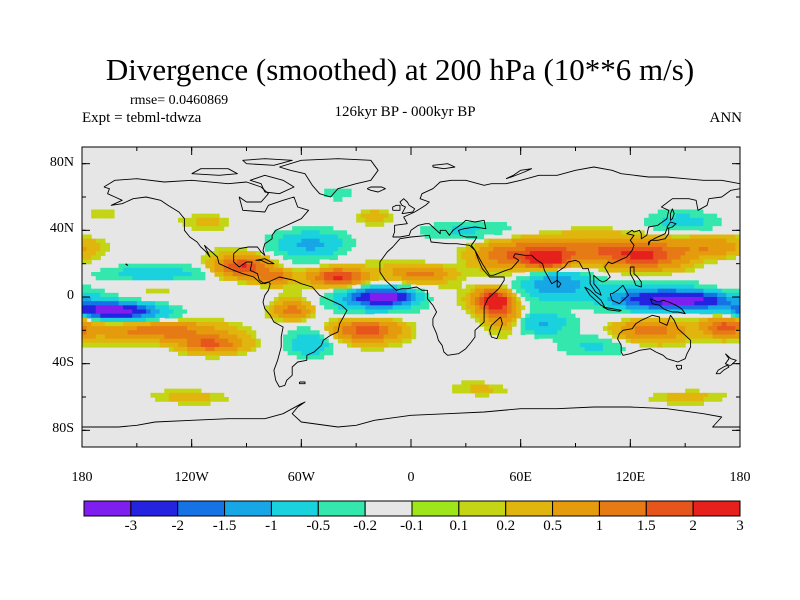  What do you see at coordinates (127, 264) in the screenshot?
I see `coastline-hawaii` at bounding box center [127, 264].